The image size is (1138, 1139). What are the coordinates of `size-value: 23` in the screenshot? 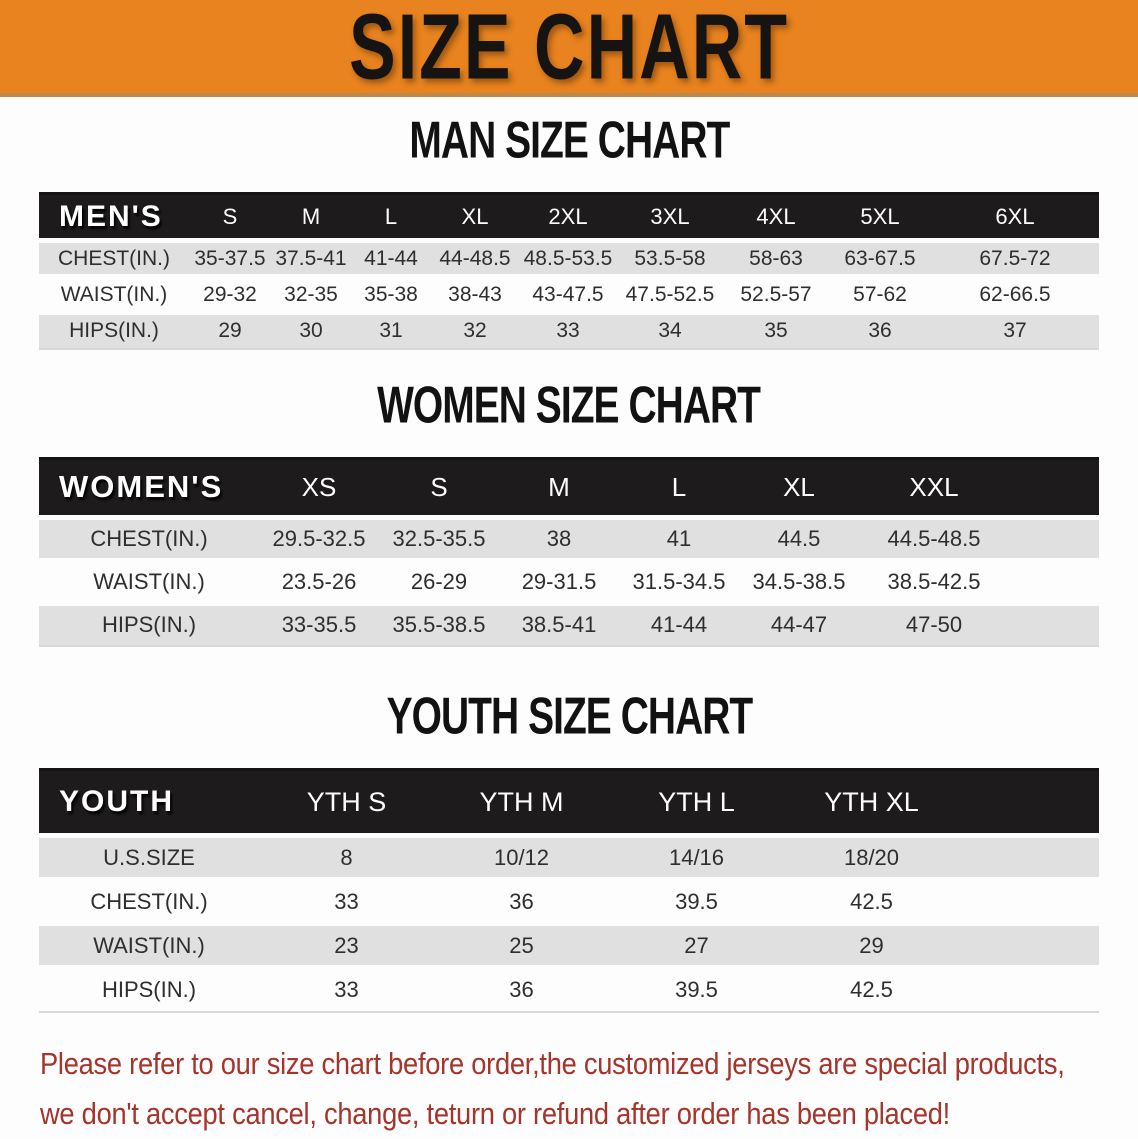 It's located at (346, 945).